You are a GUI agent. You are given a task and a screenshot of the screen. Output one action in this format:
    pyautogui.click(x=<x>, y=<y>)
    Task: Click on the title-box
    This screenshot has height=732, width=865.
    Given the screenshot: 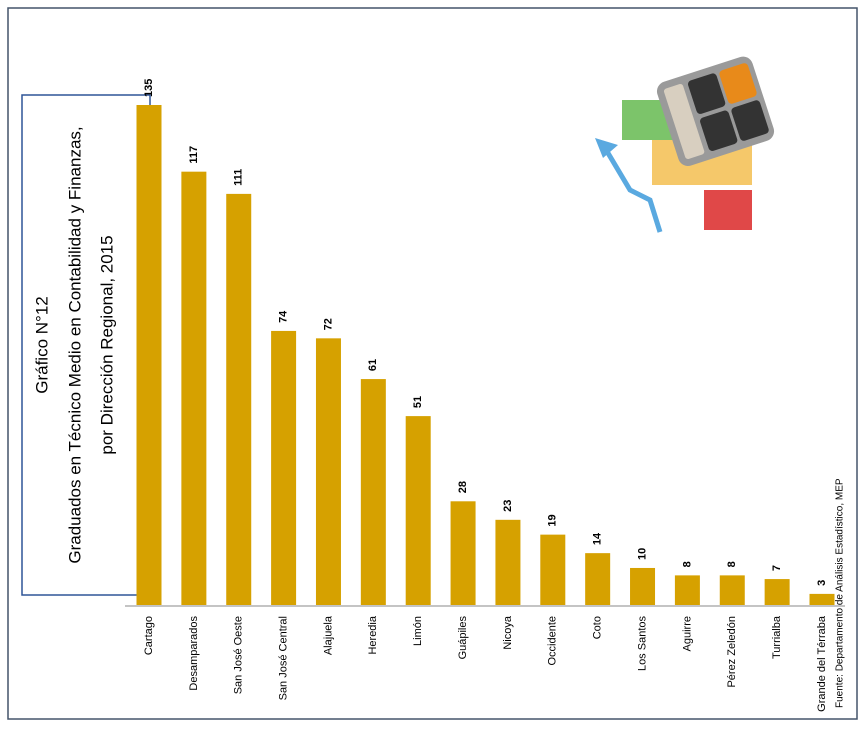 What is the action you would take?
    pyautogui.click(x=86, y=345)
    